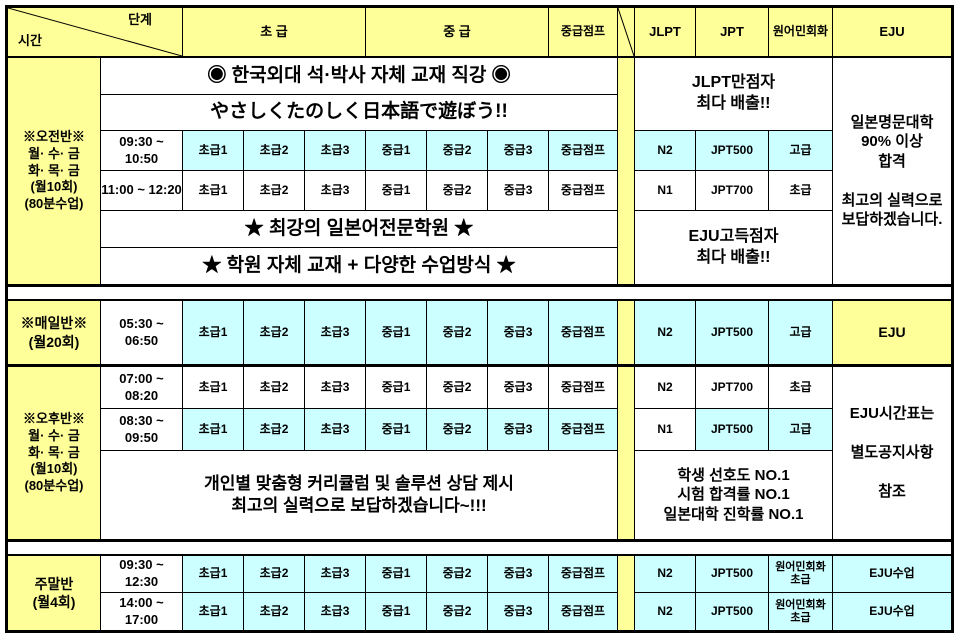 The width and height of the screenshot is (959, 637). Describe the element at coordinates (801, 32) in the screenshot. I see `header-native: 원어민회화` at that location.